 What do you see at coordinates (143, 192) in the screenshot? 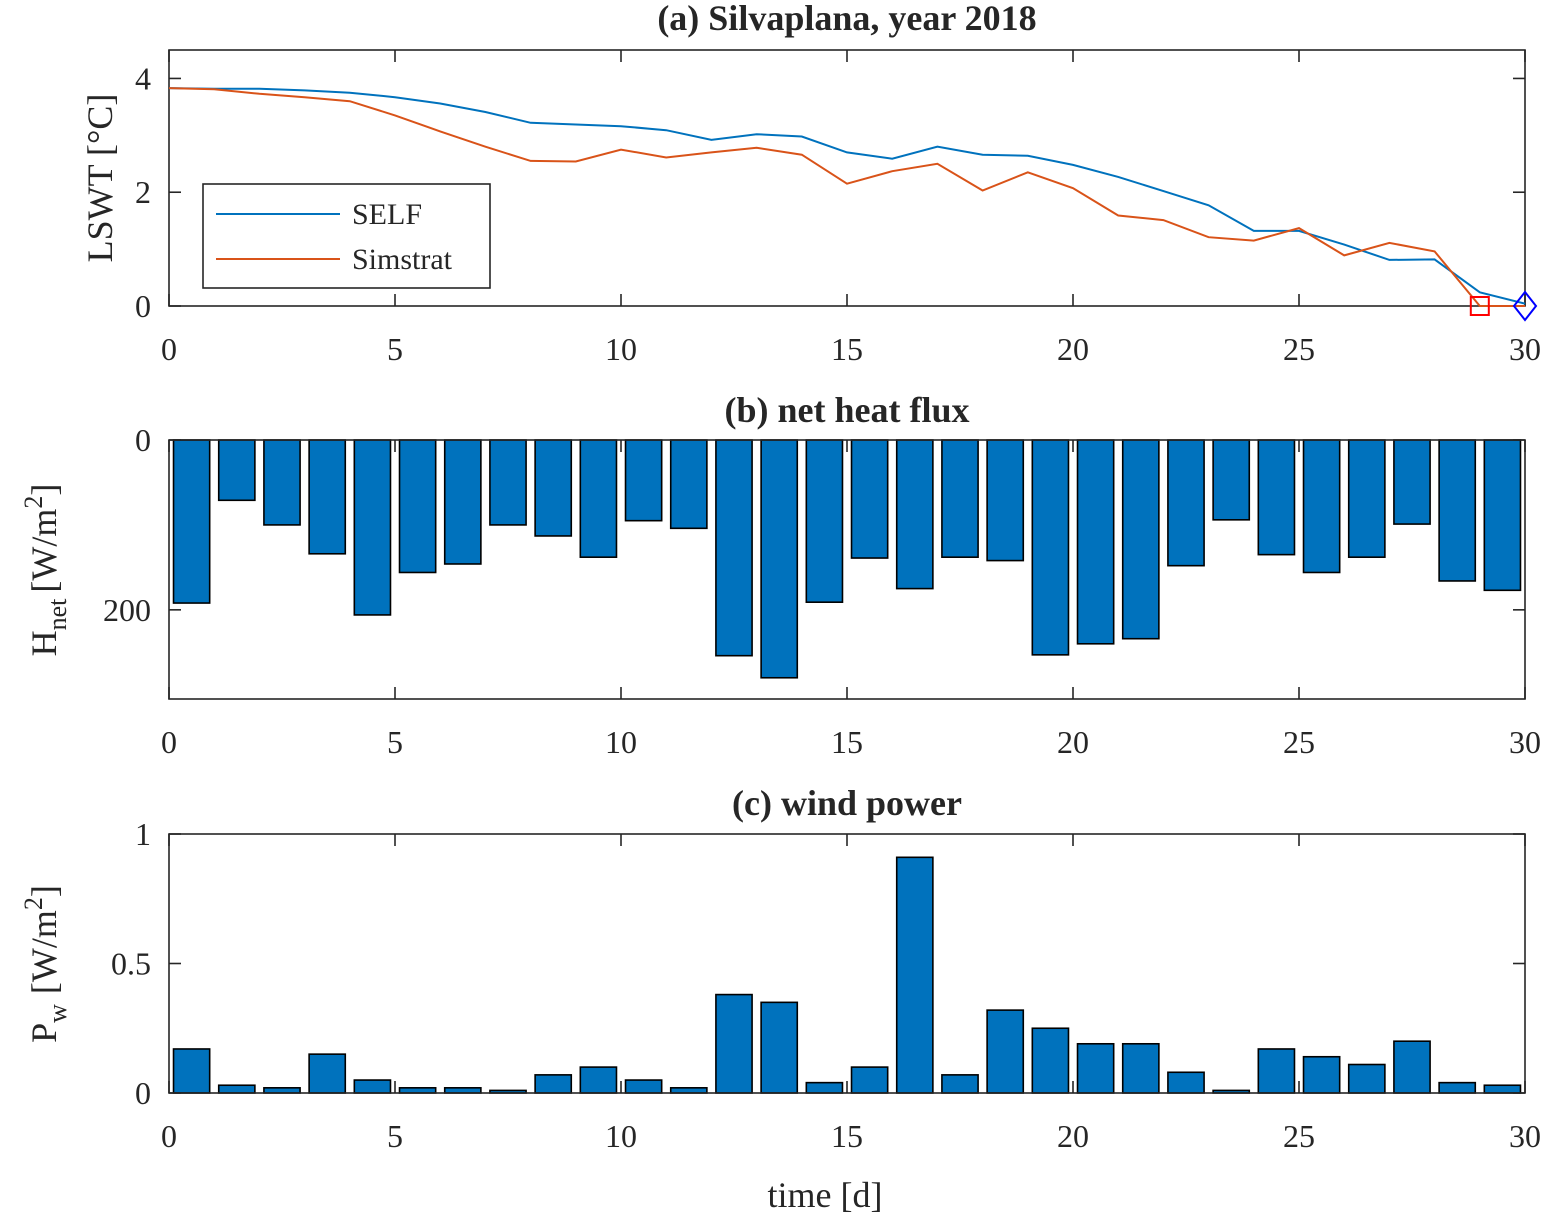
I see `y-tick-label: 2` at bounding box center [143, 192].